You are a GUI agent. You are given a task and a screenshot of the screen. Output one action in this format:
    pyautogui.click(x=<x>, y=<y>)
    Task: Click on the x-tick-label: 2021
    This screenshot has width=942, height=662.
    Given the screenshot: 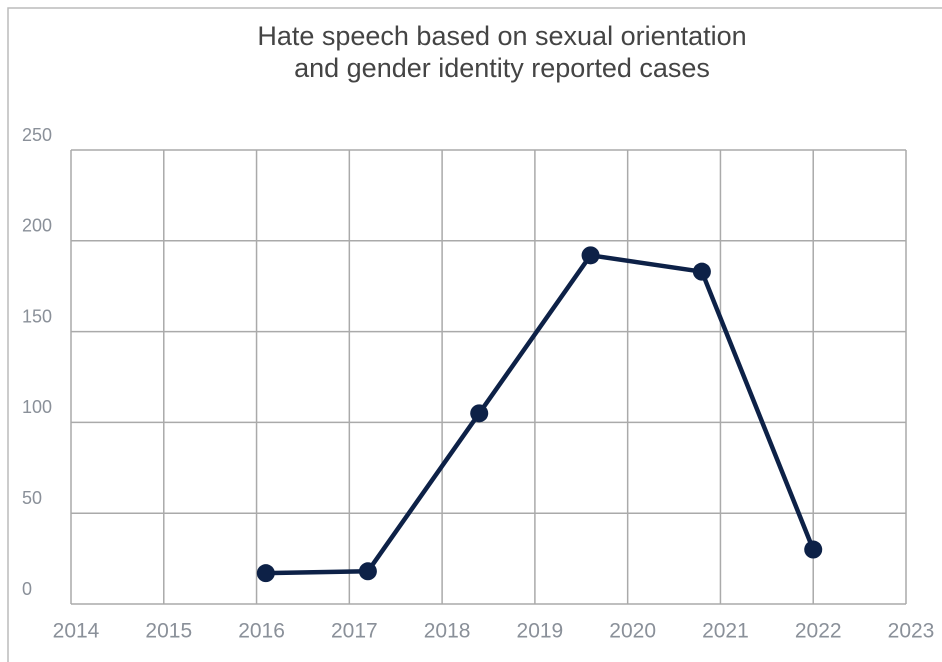 What is the action you would take?
    pyautogui.click(x=725, y=631)
    